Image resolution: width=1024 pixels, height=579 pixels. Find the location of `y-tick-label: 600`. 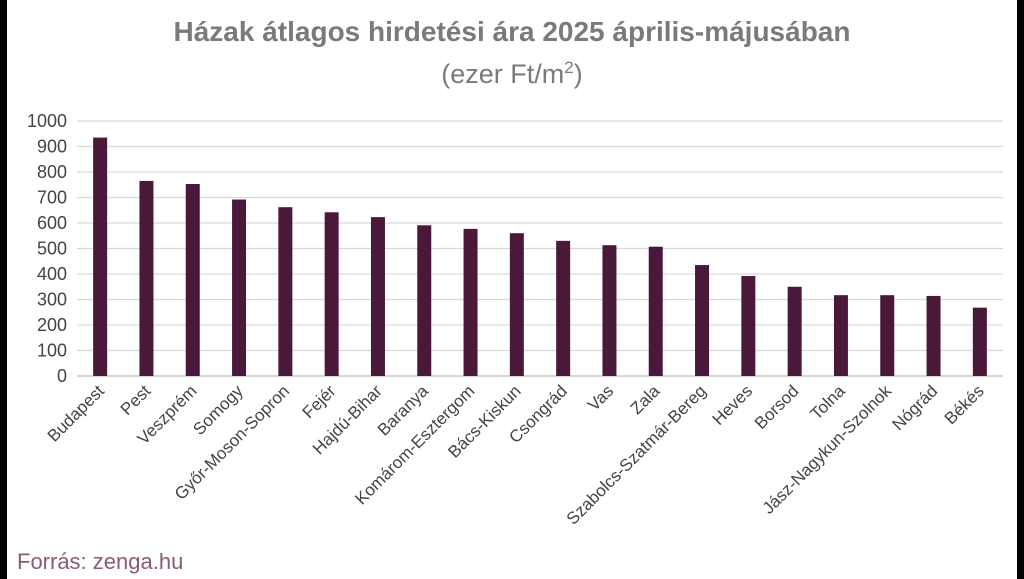

y-tick-label: 600 is located at coordinates (52, 223).